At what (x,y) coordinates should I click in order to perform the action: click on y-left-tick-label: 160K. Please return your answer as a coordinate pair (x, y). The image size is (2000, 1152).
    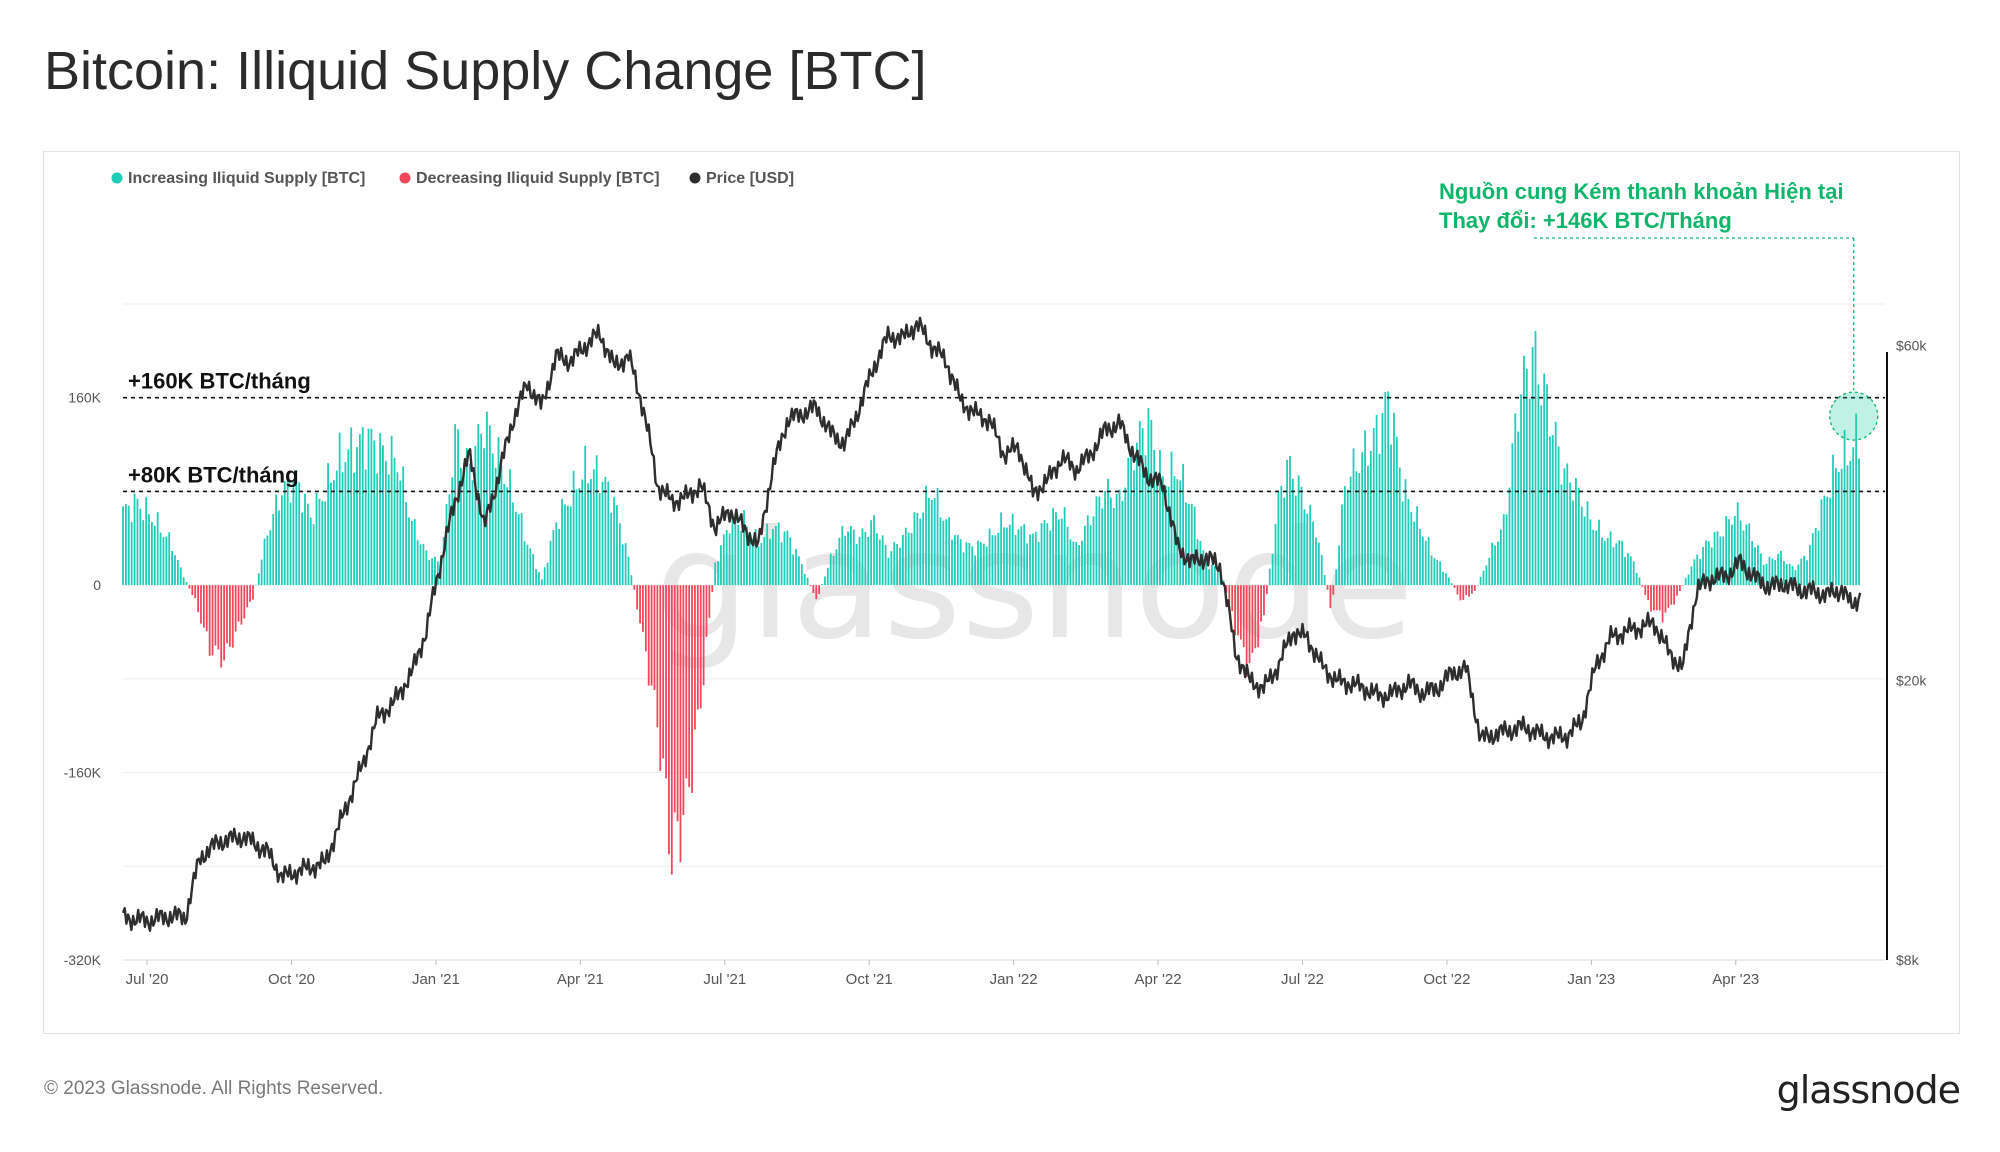
    Looking at the image, I should click on (84, 398).